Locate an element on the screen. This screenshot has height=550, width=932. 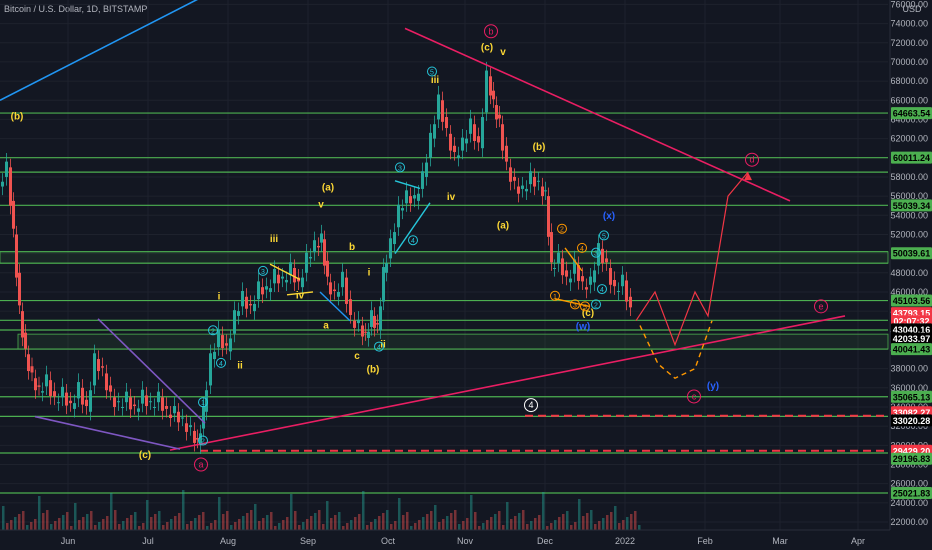
wave-trendline is located at coordinates (572, 302).